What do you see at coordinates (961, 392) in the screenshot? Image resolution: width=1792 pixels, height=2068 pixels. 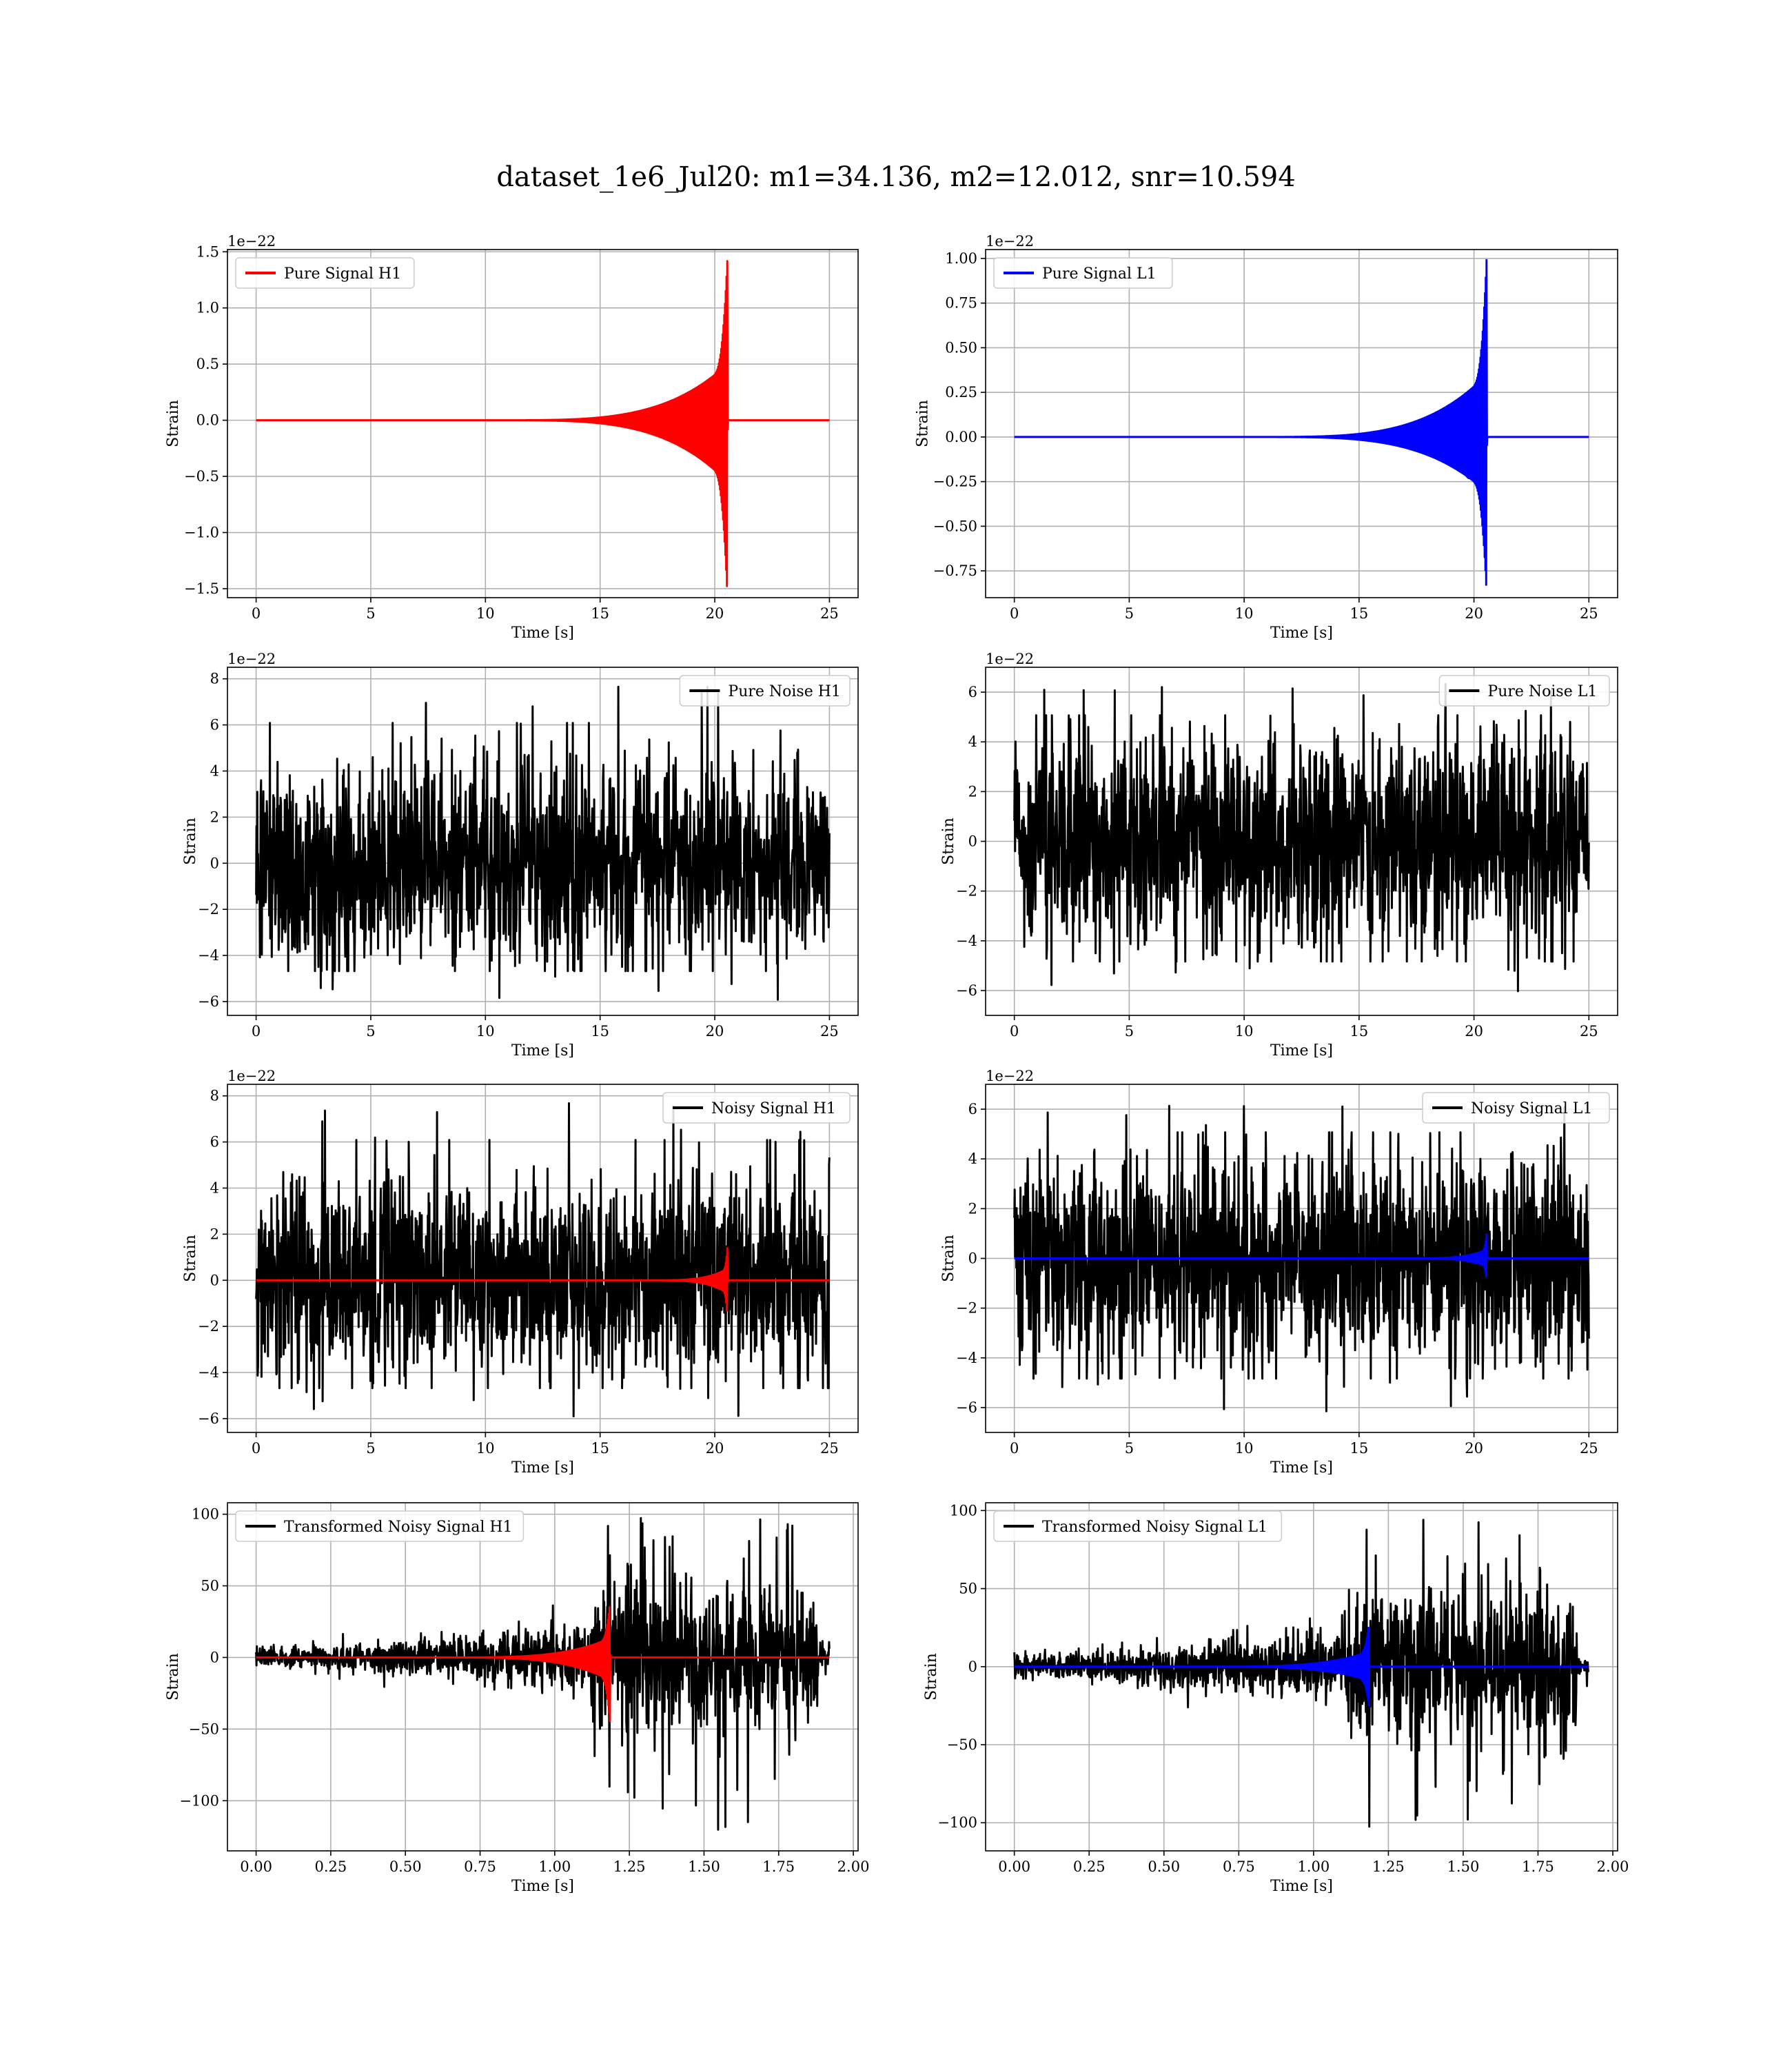 I see `y-tick-label: 0.25` at bounding box center [961, 392].